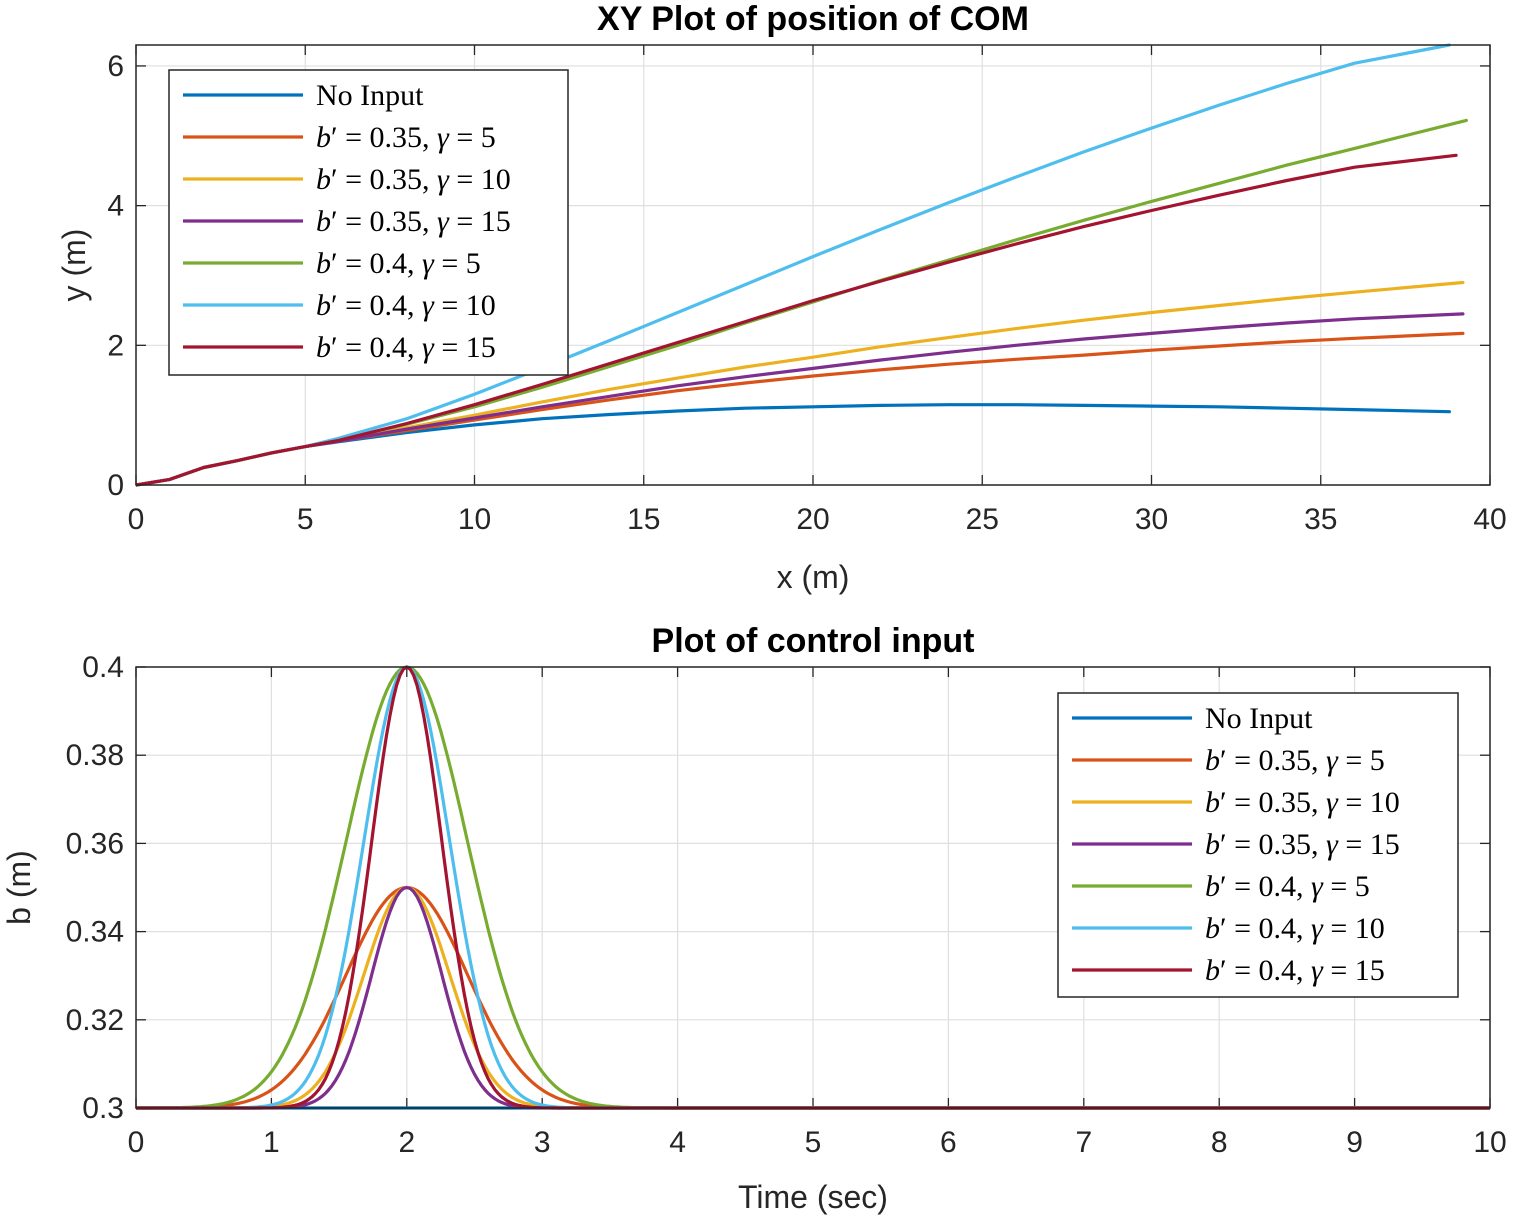 This screenshot has width=1513, height=1222. Describe the element at coordinates (813, 19) in the screenshot. I see `chart-title: XY Plot of position of COM` at that location.